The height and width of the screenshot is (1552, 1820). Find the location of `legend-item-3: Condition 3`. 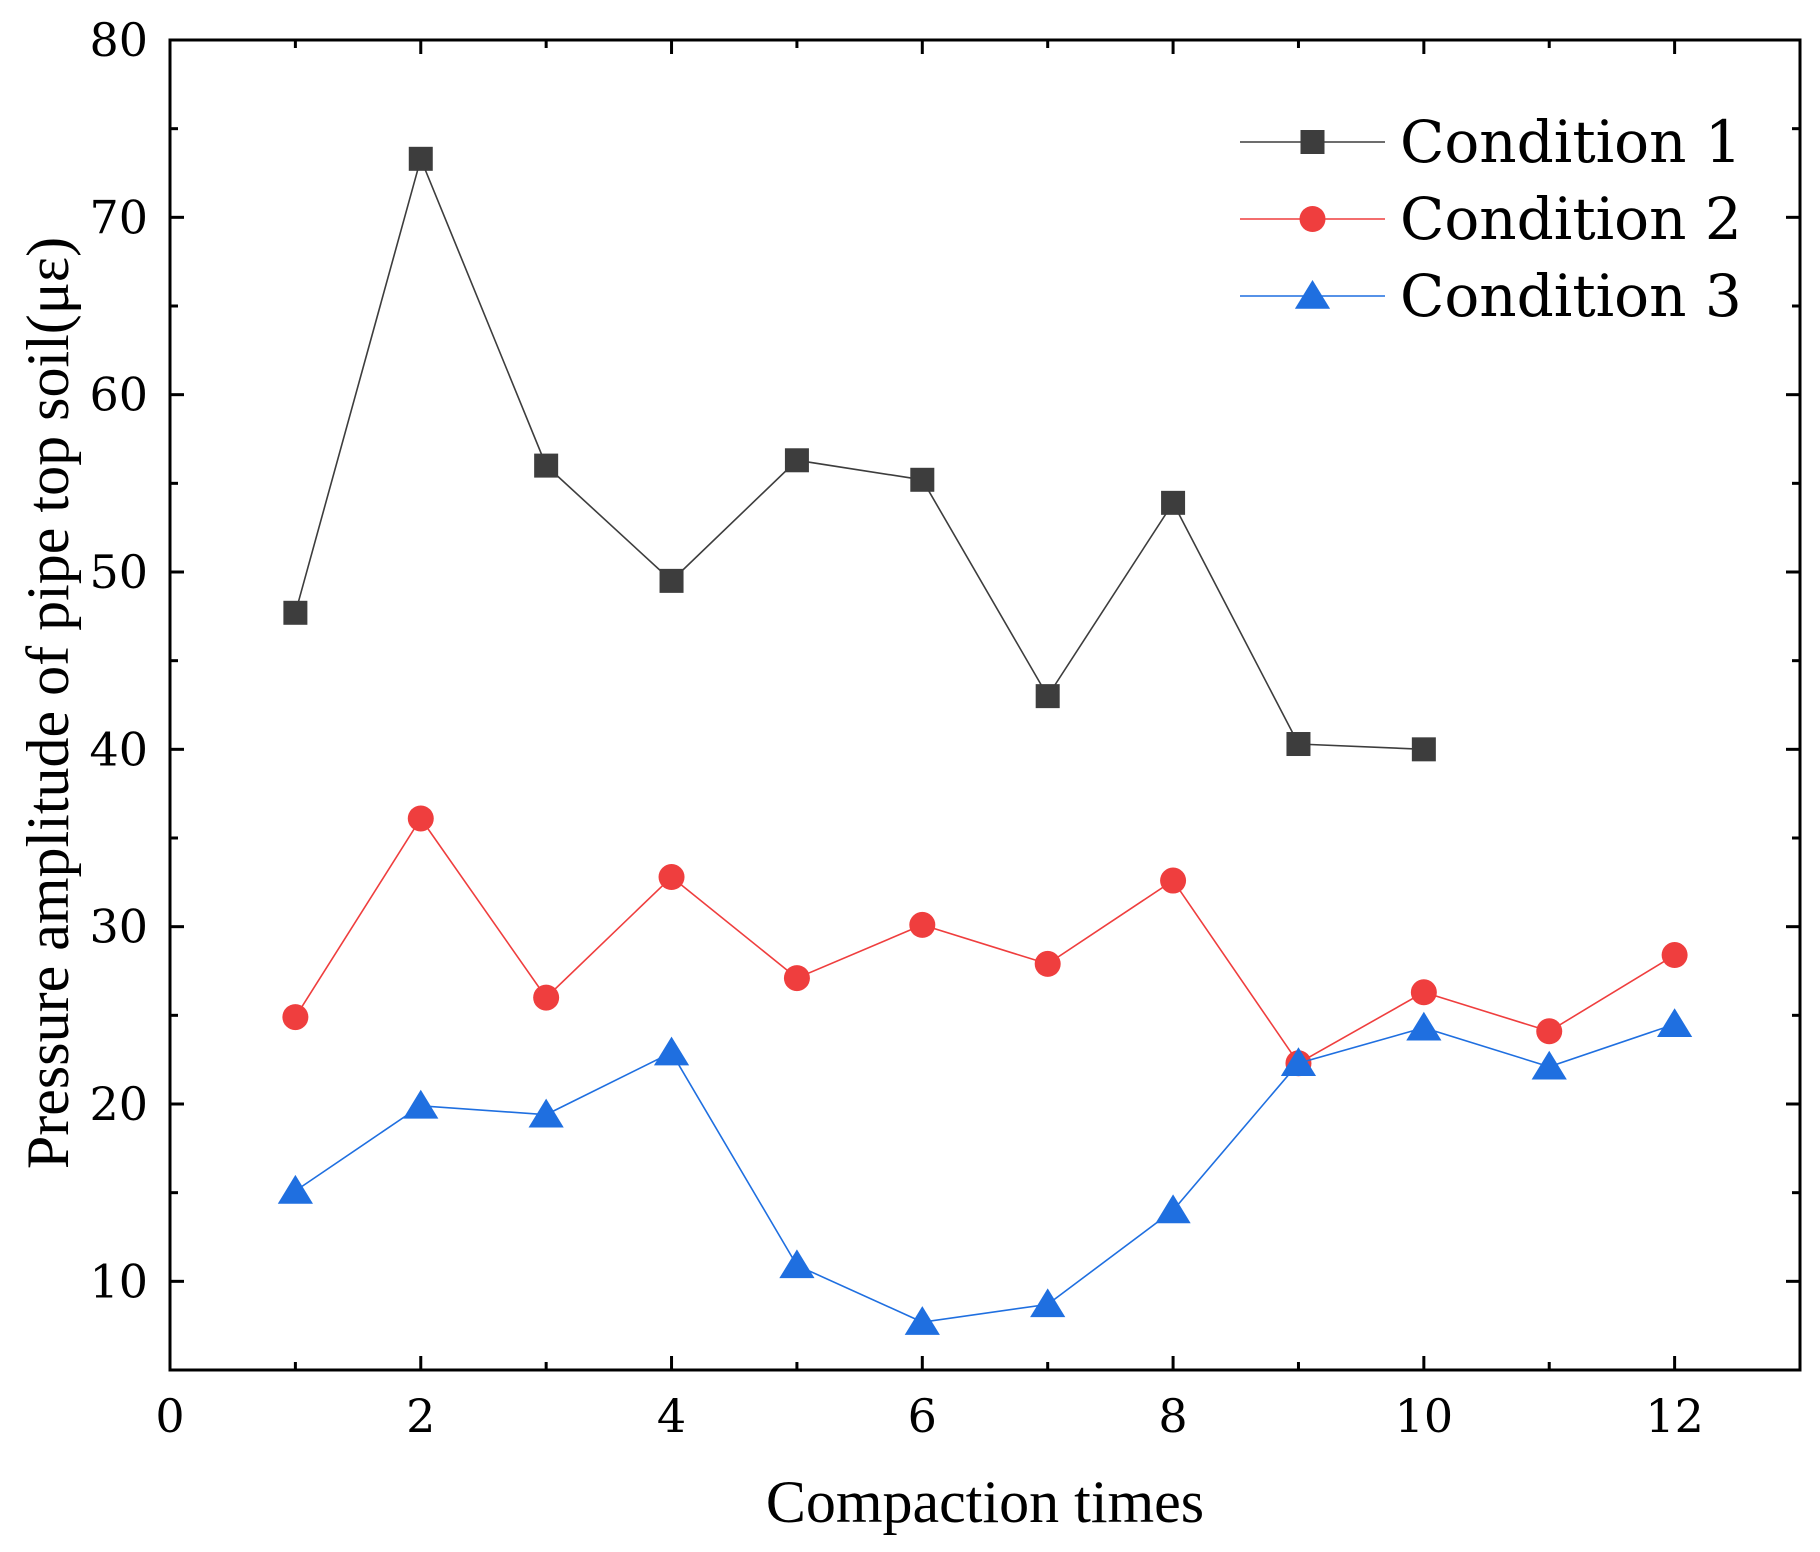

legend-item-3: Condition 3 is located at coordinates (1491, 296).